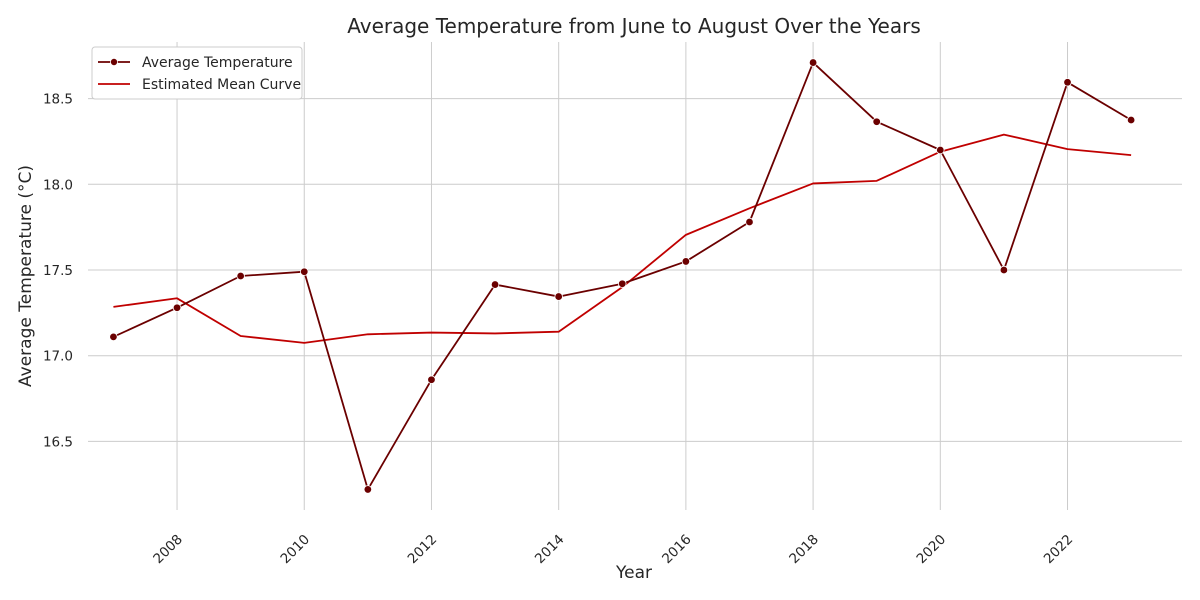 The image size is (1200, 600). What do you see at coordinates (1059, 550) in the screenshot?
I see `x-tick-label: 2022` at bounding box center [1059, 550].